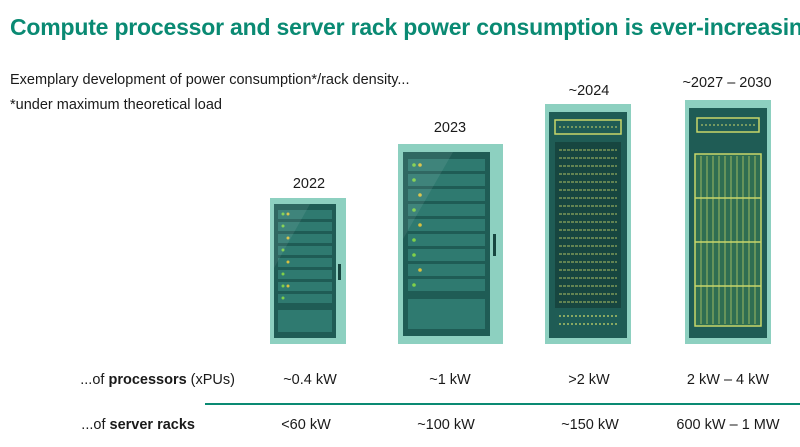 This screenshot has width=800, height=447. Describe the element at coordinates (116, 105) in the screenshot. I see `subtitle-line-2: *under maximum theoretical load` at that location.